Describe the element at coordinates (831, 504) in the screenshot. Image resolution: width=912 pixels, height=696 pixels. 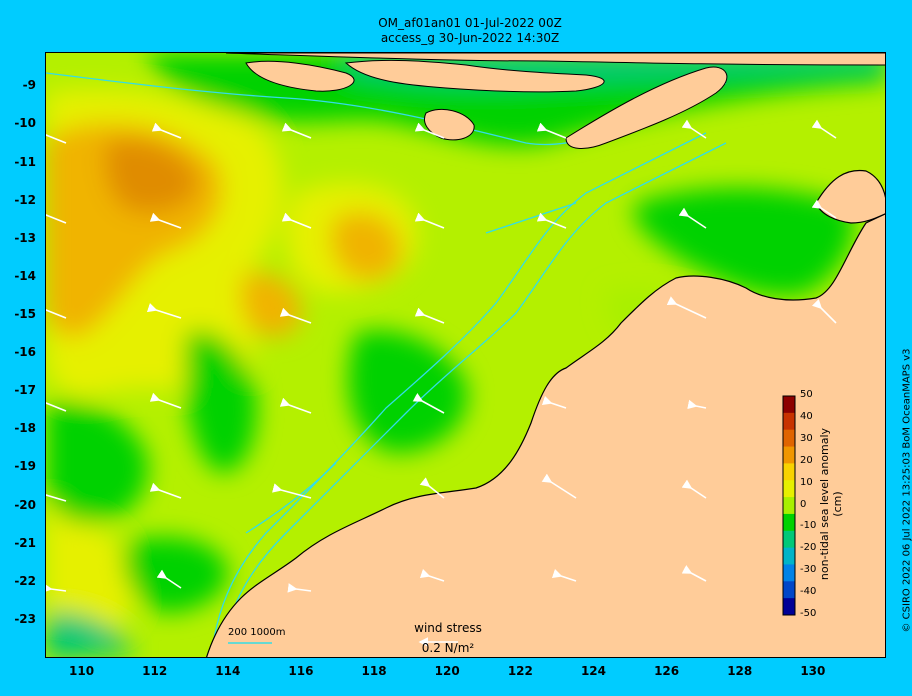
I see `colorbar-title: non-tidal sea level anomaly (cm)` at that location.